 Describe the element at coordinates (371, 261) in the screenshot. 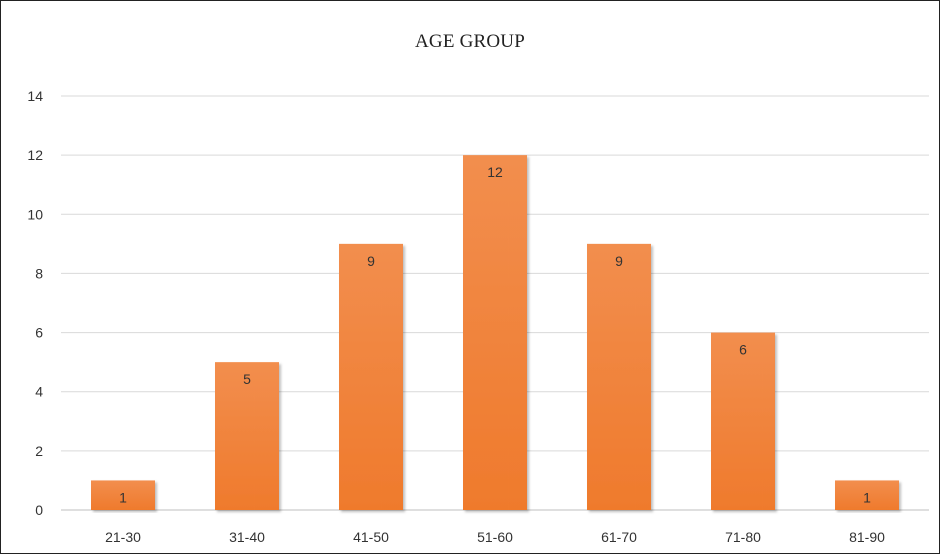

I see `data-label-41-50: 9` at that location.